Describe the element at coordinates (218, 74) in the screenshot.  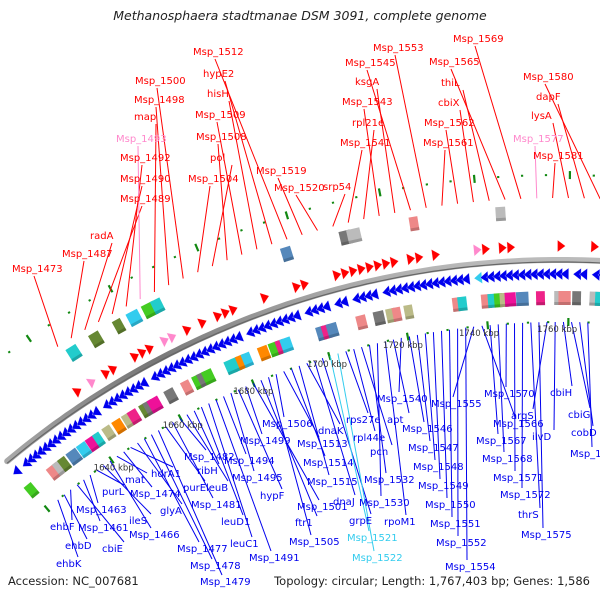
I see `forward-gene-label: hypE2` at that location.